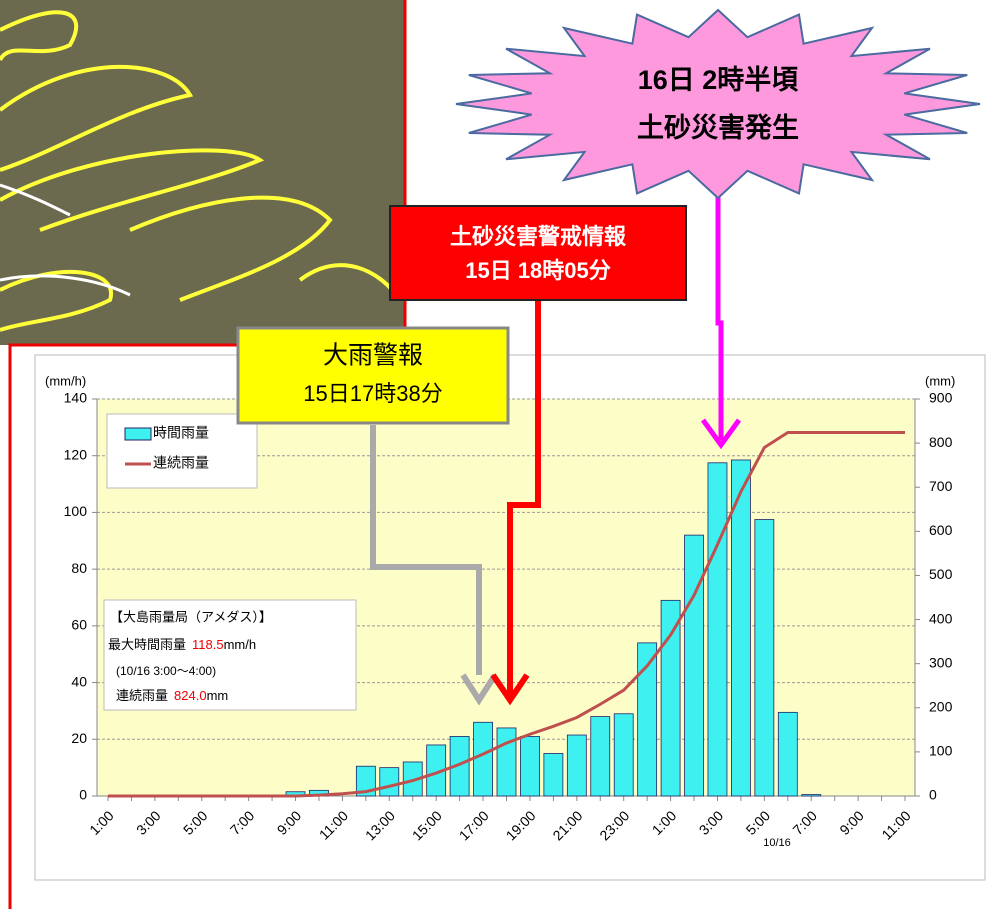 This screenshot has height=909, width=988. I want to click on landslide-outlines, so click(201, 171).